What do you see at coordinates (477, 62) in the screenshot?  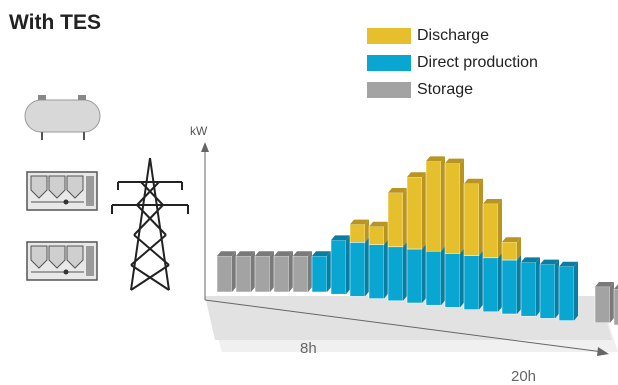 I see `legend-label-direct-production: Direct production` at bounding box center [477, 62].